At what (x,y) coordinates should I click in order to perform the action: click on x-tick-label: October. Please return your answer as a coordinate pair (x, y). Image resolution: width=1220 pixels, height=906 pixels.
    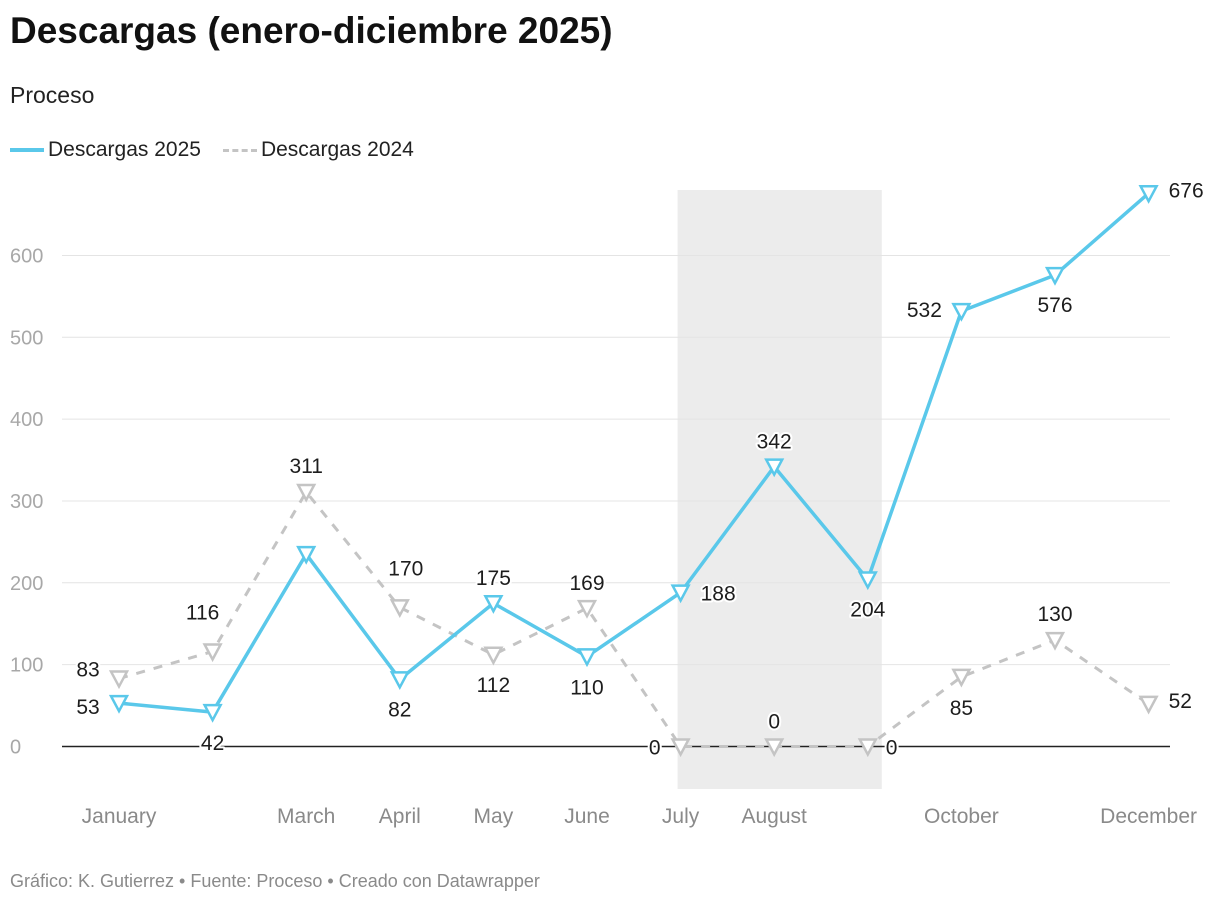
    Looking at the image, I should click on (961, 816).